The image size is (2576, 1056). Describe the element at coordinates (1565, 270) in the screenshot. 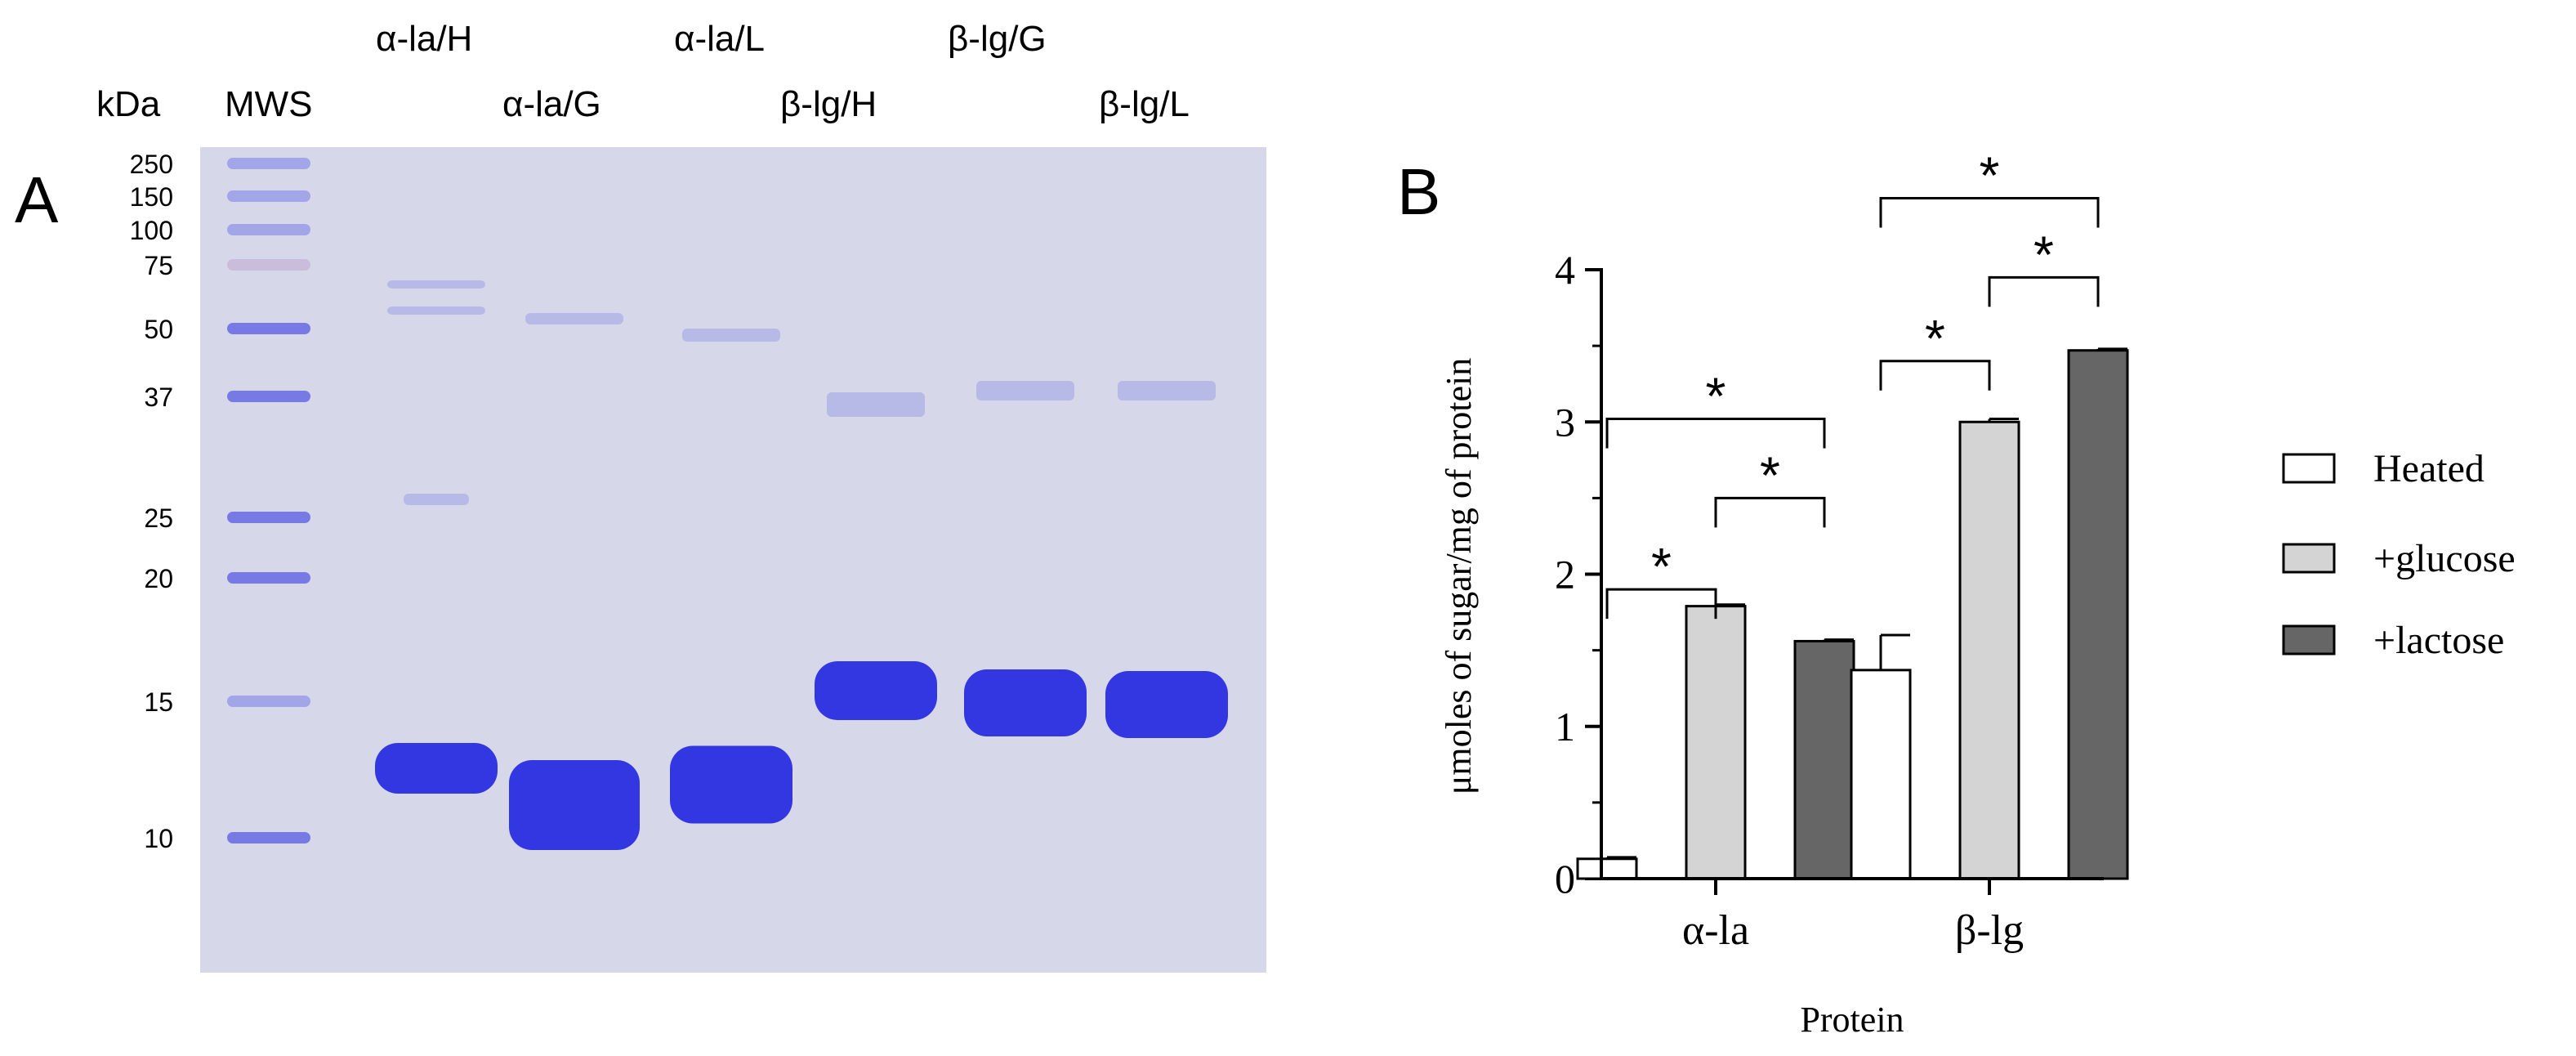

I see `y-tick-label: 4` at that location.